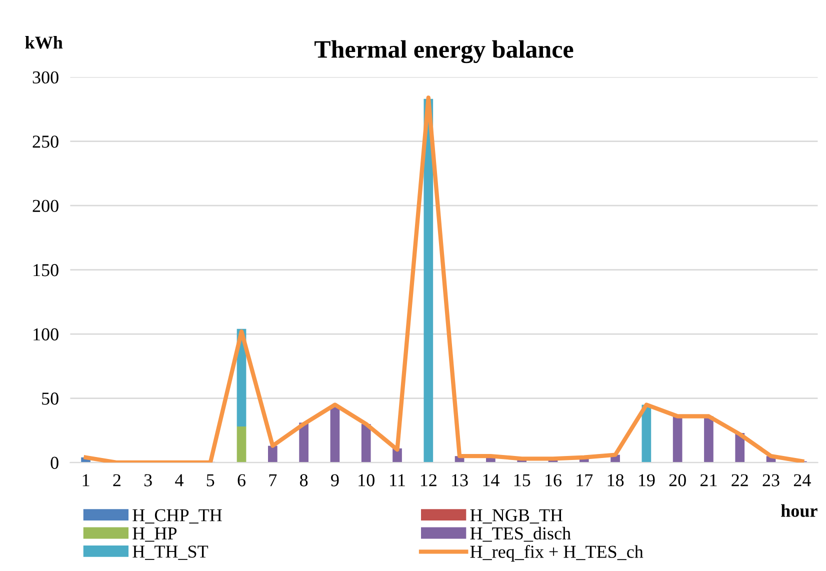 This screenshot has width=826, height=571. I want to click on x-tick-label: 24, so click(802, 480).